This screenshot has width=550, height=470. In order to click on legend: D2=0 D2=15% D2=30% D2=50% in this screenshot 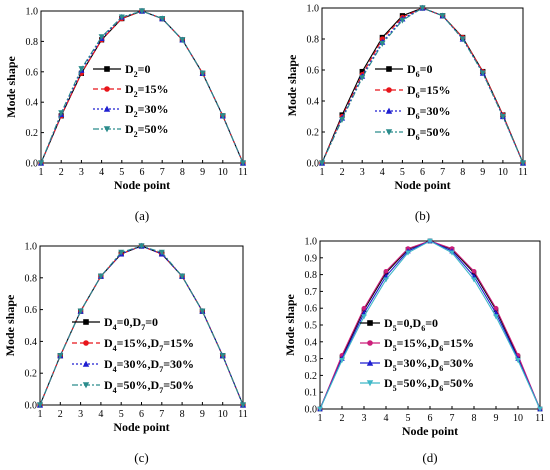, I will do `click(131, 100)`.